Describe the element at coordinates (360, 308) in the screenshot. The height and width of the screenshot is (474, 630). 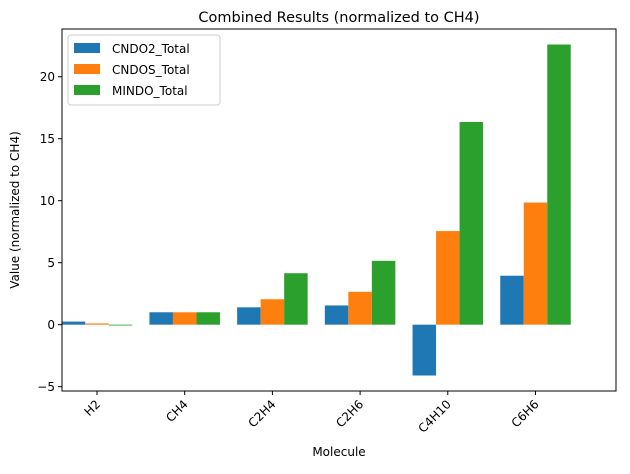
I see `bar-cndos-total-c2h6` at that location.